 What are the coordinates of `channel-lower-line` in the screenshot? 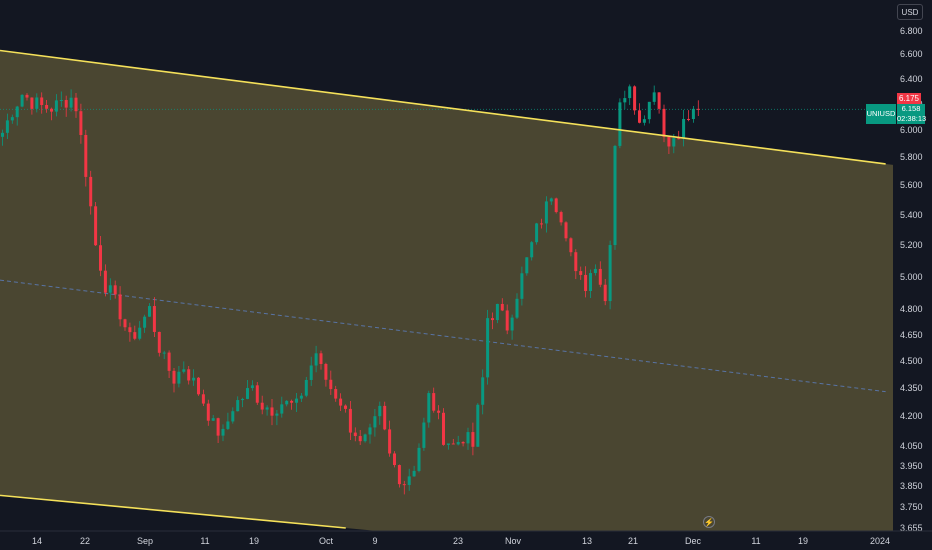 It's located at (173, 511).